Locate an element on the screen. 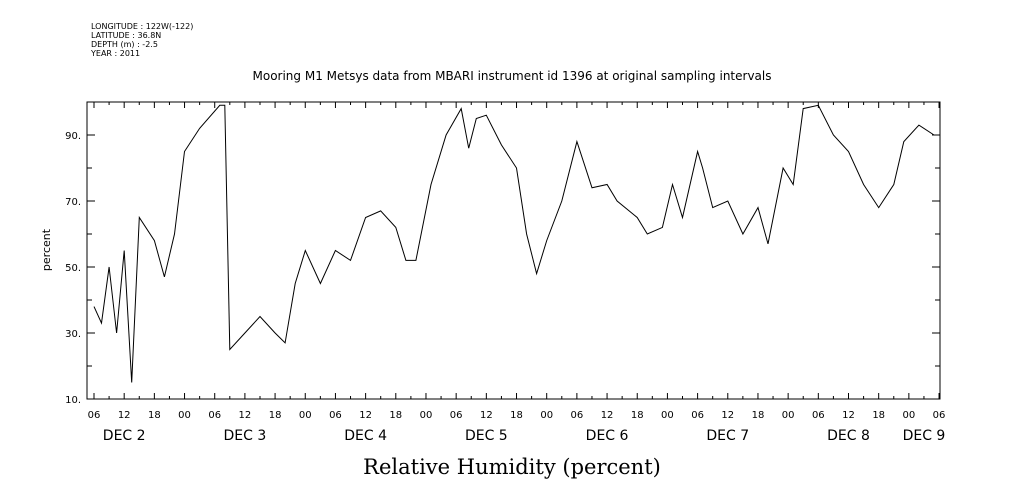  x-day-label: DEC 7 is located at coordinates (727, 436).